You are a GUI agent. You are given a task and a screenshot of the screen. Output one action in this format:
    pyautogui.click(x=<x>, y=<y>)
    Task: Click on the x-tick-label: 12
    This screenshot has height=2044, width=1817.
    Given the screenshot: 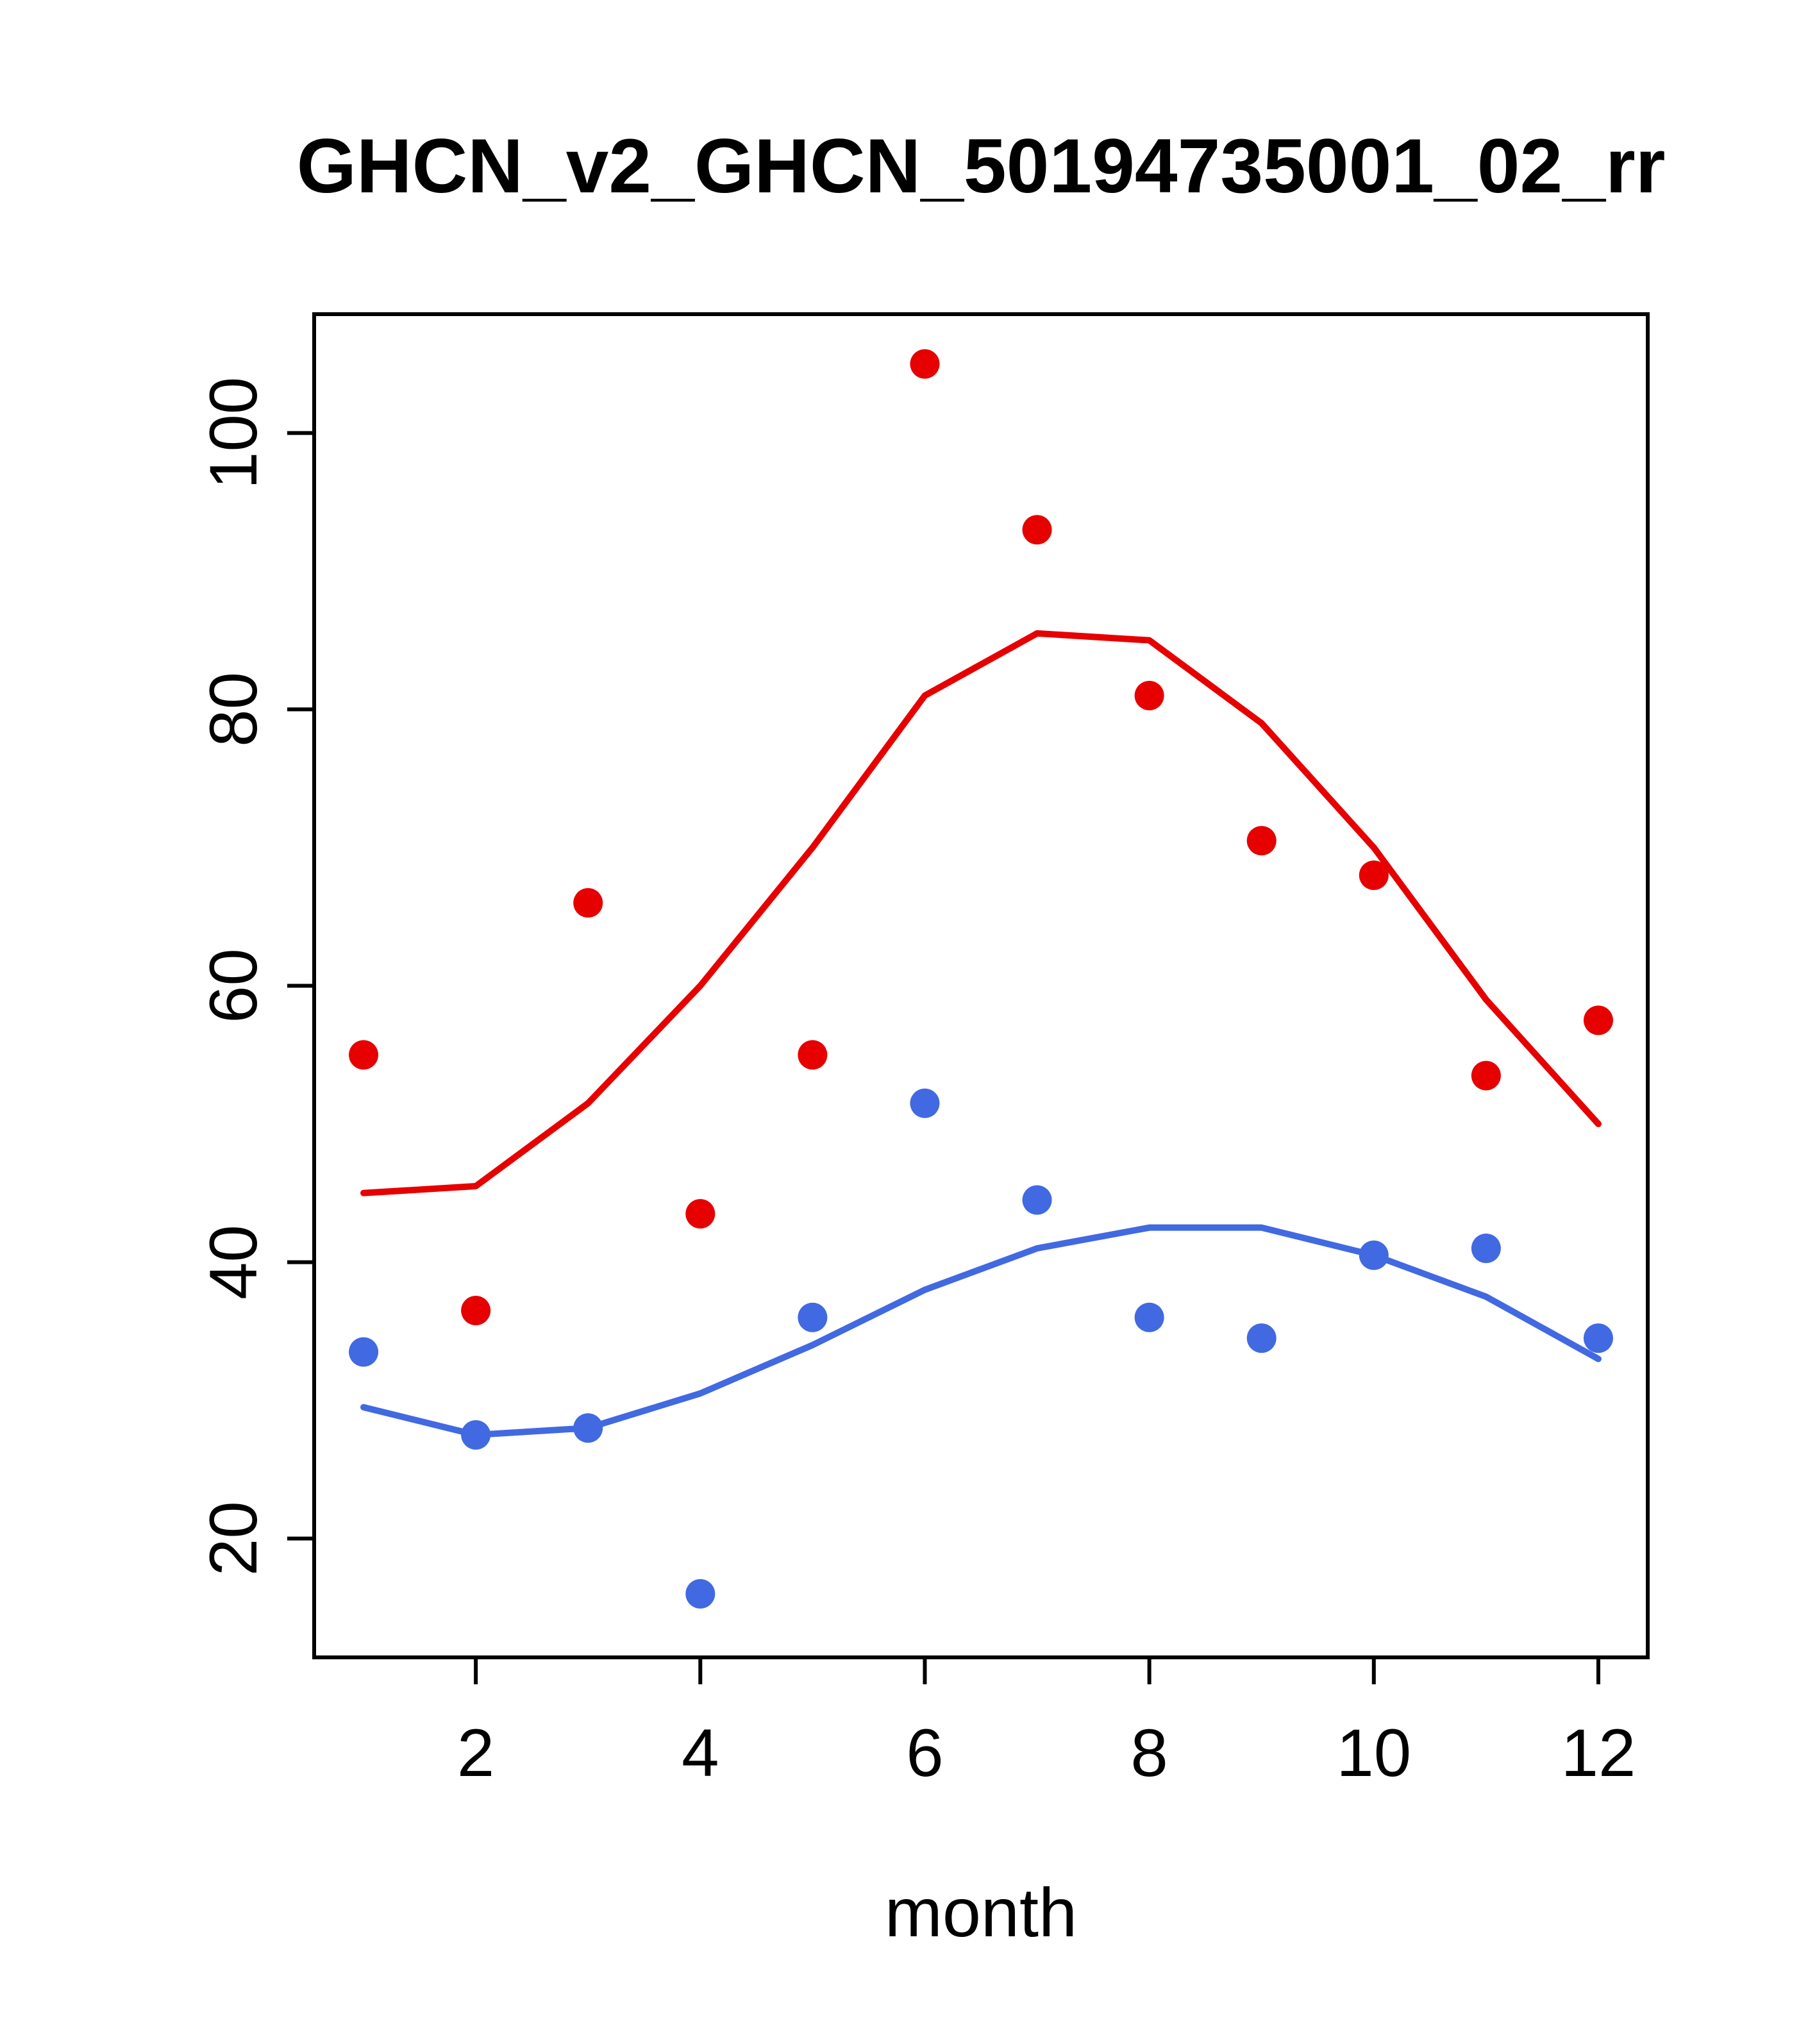 What is the action you would take?
    pyautogui.click(x=1598, y=1753)
    